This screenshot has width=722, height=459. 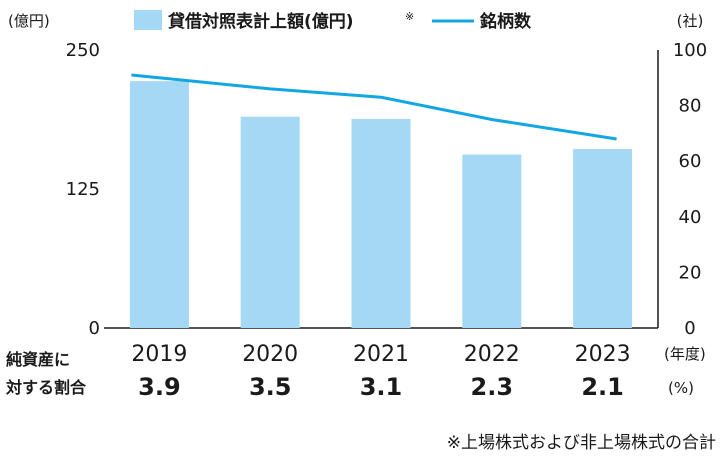 What do you see at coordinates (260, 21) in the screenshot?
I see `legend-label-bar: 貸借対照表計上額(億円)` at bounding box center [260, 21].